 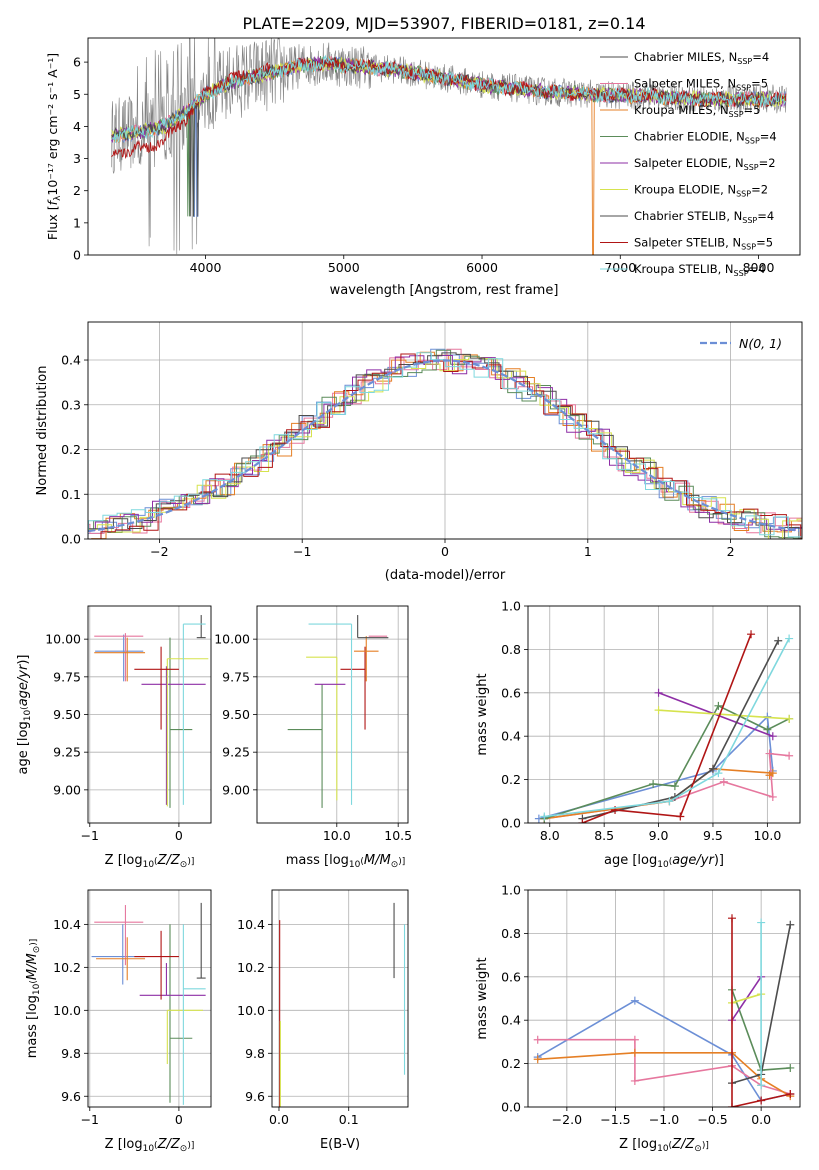 I want to click on massweight_vs_age-series-kroupa_elodie, so click(x=724, y=714).